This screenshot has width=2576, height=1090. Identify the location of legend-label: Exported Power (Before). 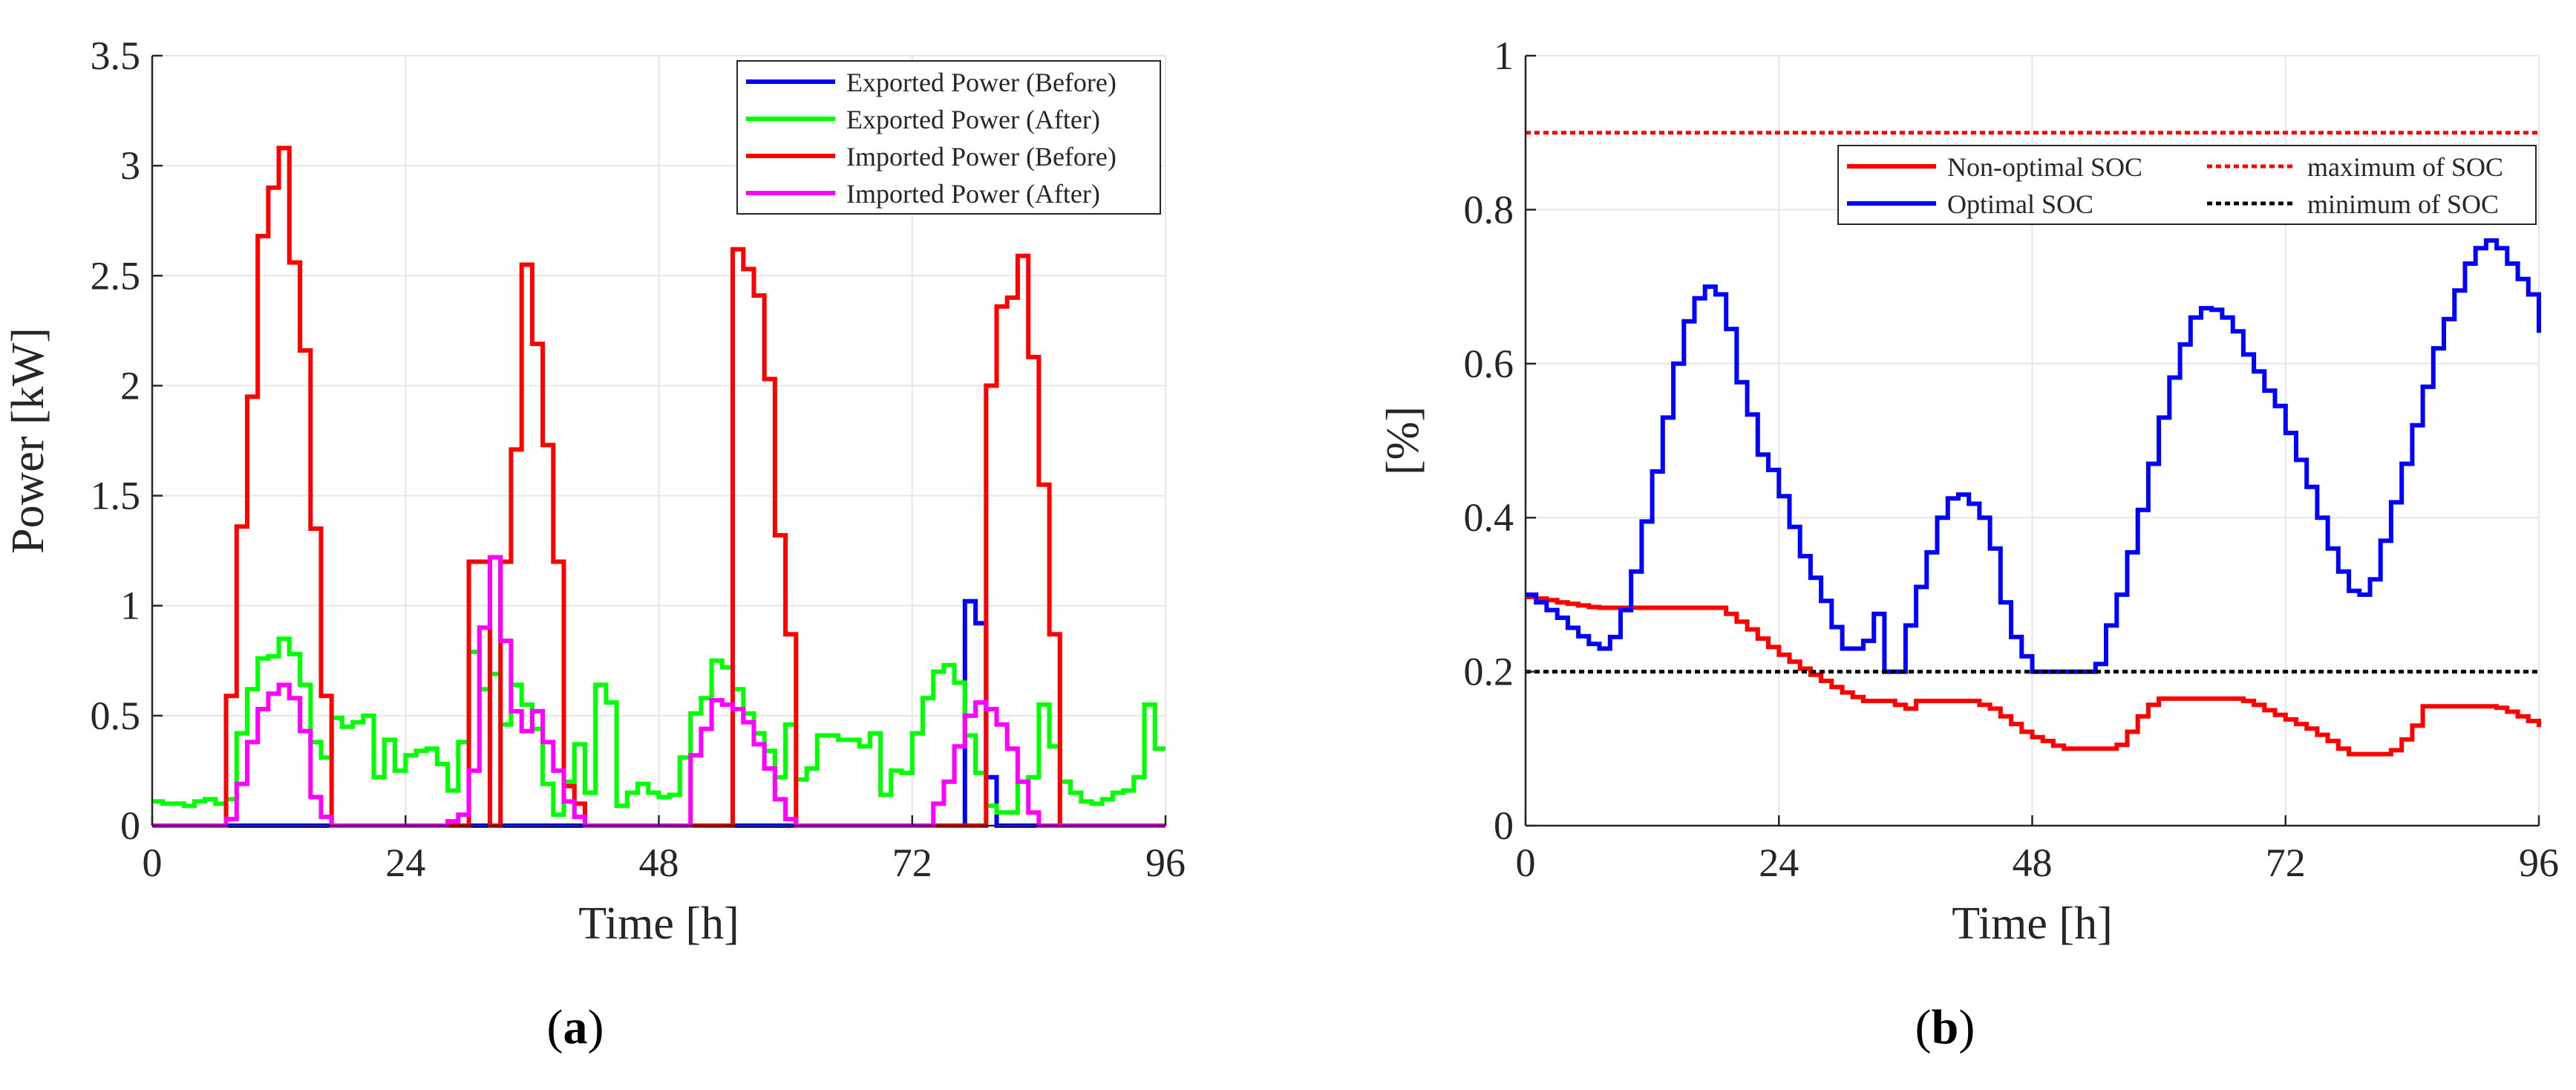
(981, 82).